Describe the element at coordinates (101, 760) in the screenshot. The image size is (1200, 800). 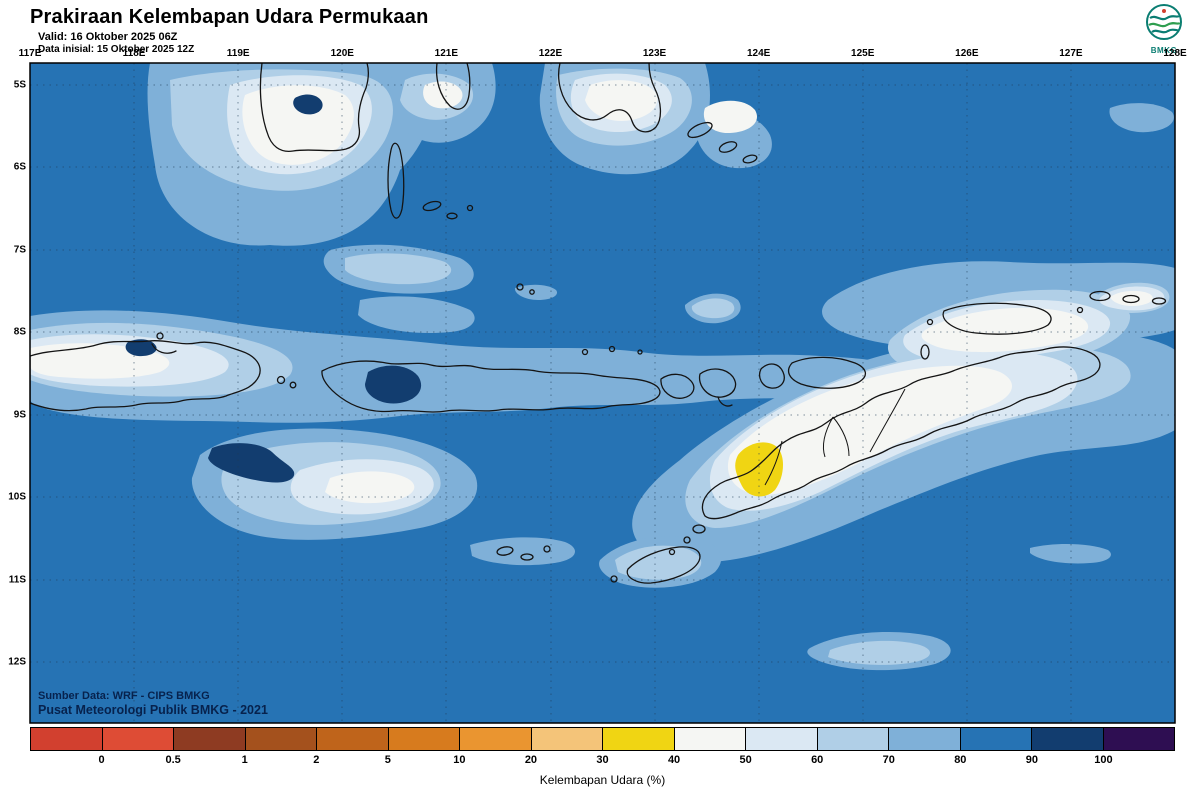
I see `legend-tick: 0` at that location.